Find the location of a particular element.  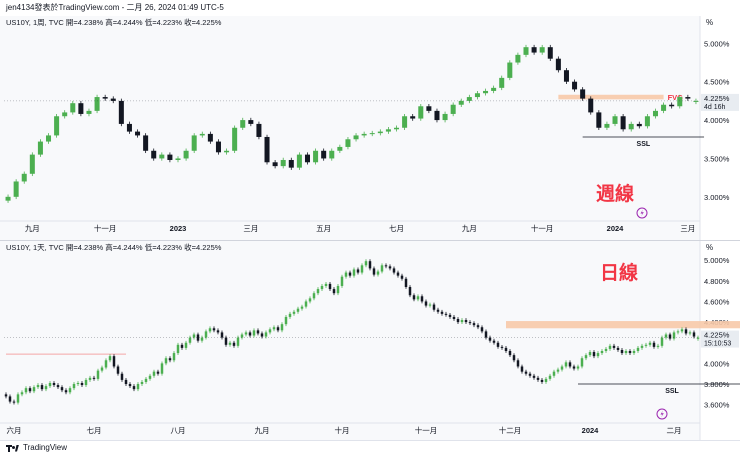

footer-bar: TradingView is located at coordinates (370, 447).